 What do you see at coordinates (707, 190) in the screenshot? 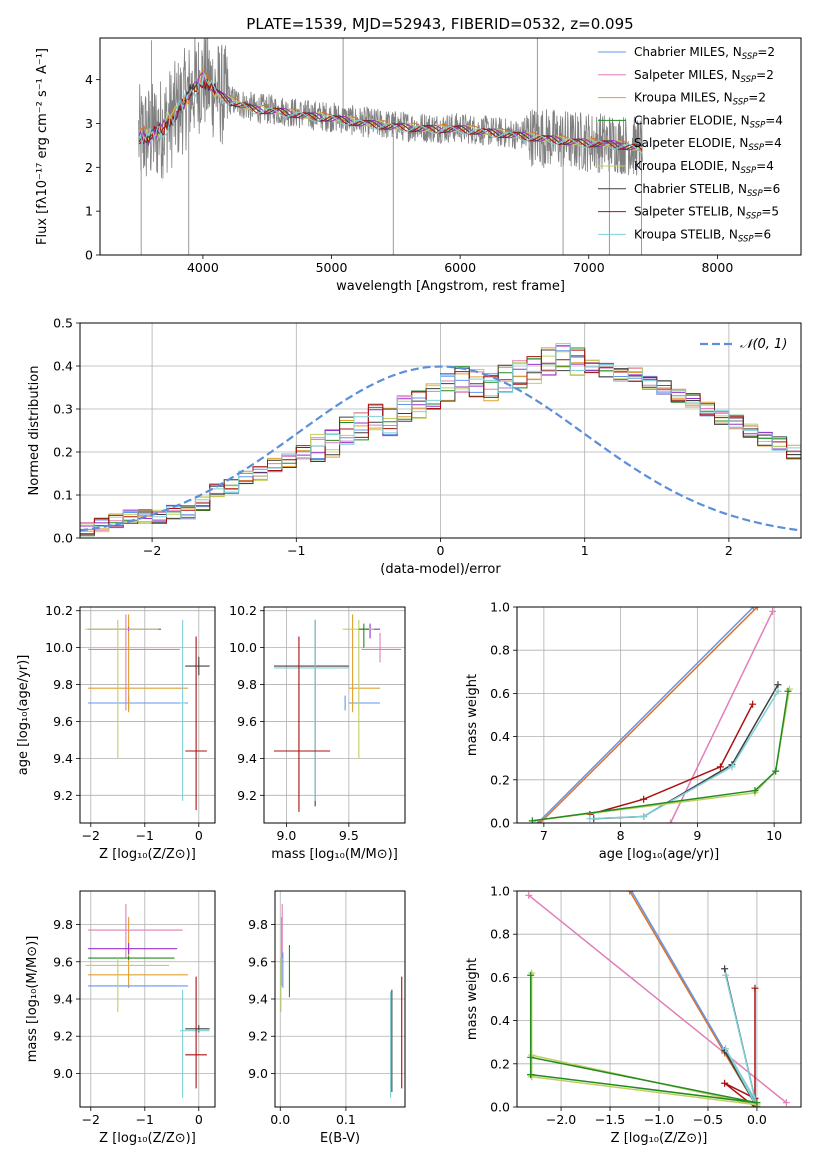
I see `legend-entry-label: Chabrier STELIB, NSSP=6` at bounding box center [707, 190].